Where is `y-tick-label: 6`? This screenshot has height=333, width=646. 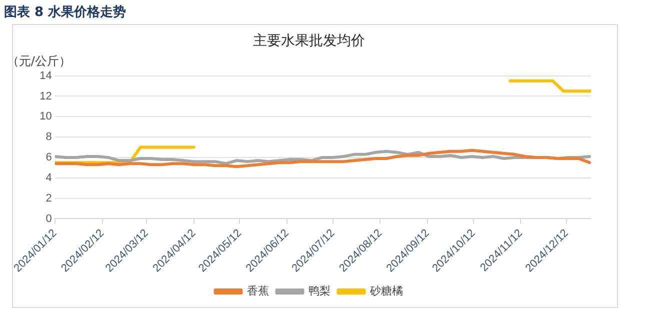 y-tick-label: 6 is located at coordinates (49, 158).